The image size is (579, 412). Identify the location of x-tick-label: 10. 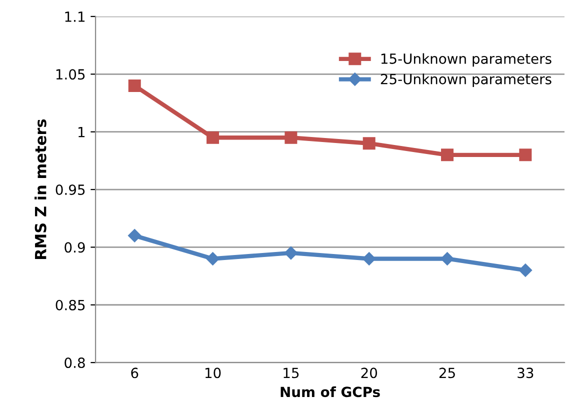
(213, 373).